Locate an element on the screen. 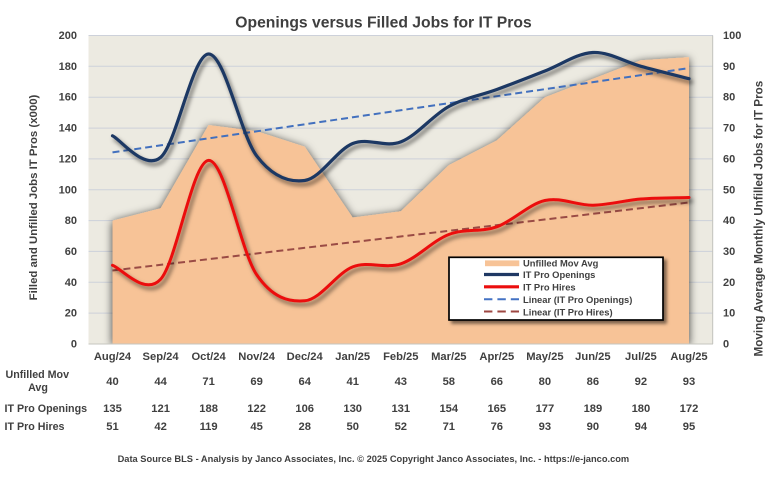 This screenshot has width=769, height=480. svg-text: 86 is located at coordinates (593, 382).